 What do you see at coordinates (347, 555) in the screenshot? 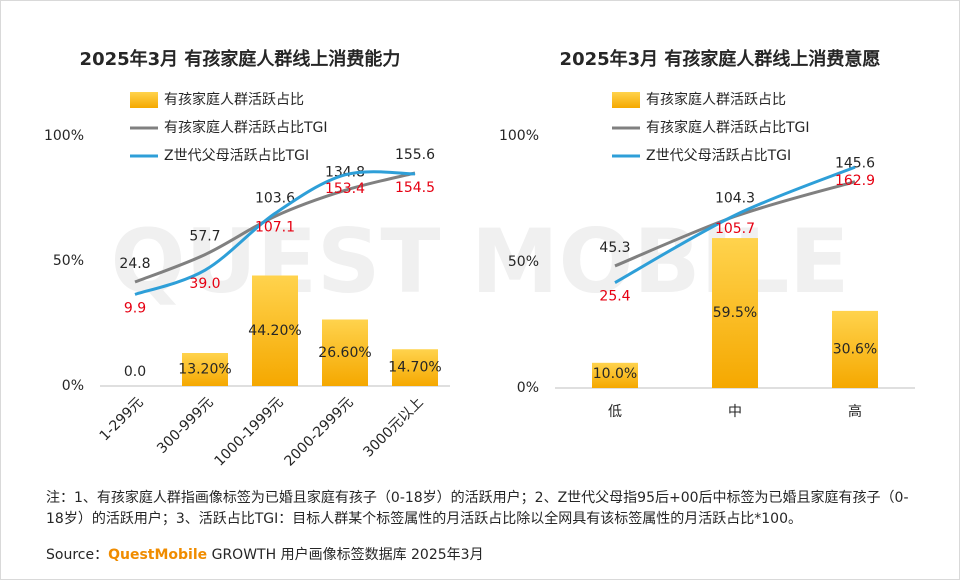
I see `source-text: GROWTH 用户画像标签数据库 2025年3月` at bounding box center [347, 555].